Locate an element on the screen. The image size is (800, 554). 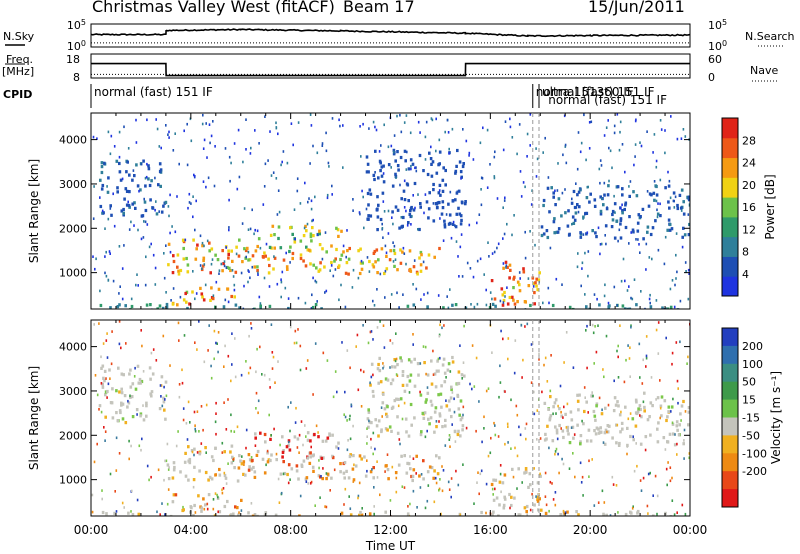
cpid-label-2: ultra 151360 IF is located at coordinates (588, 92).